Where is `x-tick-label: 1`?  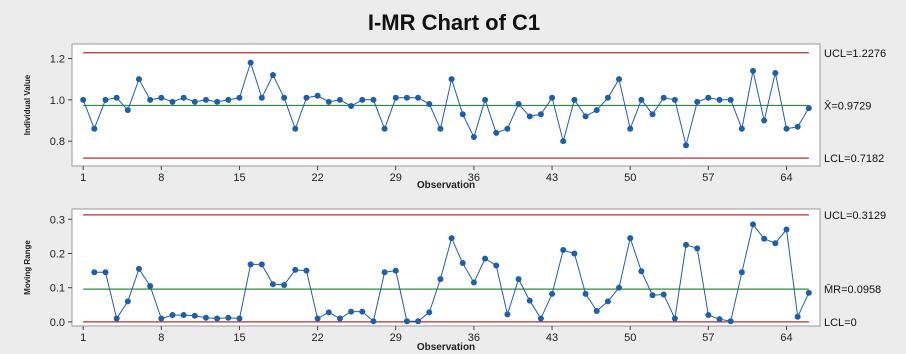 x-tick-label: 1 is located at coordinates (83, 178).